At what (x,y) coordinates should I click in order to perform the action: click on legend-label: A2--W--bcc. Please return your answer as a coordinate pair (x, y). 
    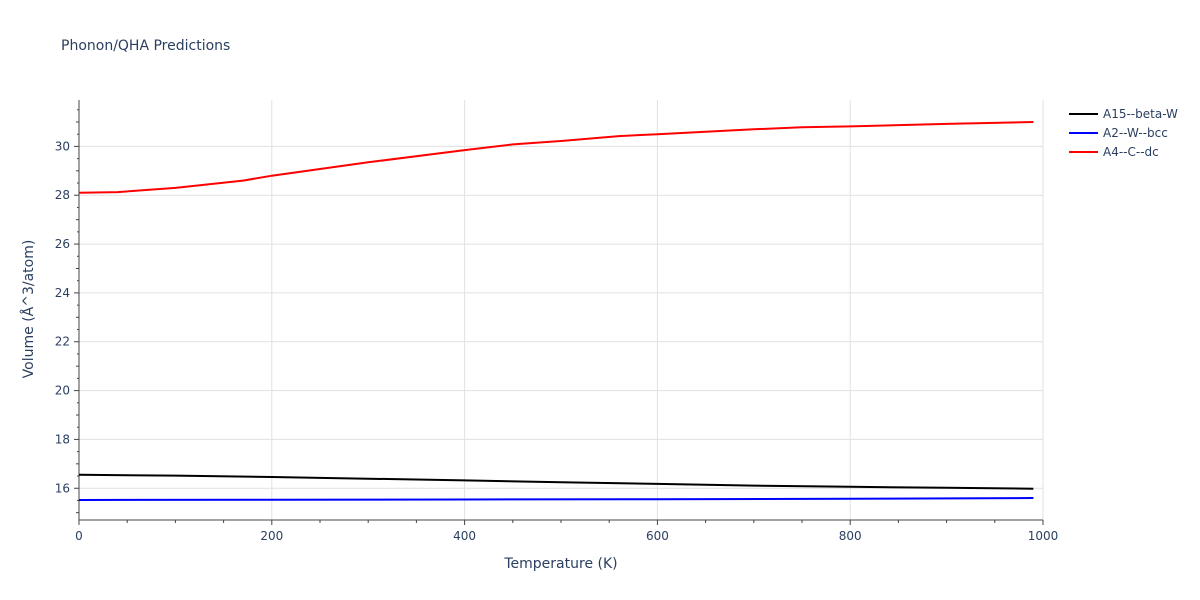
    Looking at the image, I should click on (1135, 133).